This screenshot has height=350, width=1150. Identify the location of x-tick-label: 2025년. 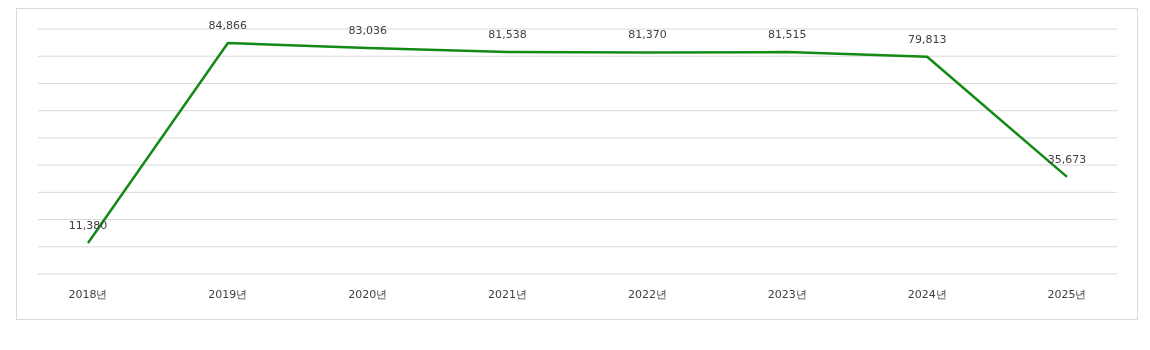
(1067, 294).